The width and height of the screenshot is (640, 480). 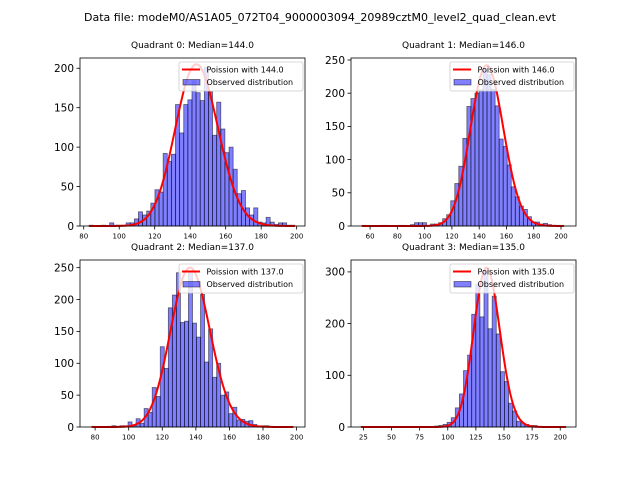 What do you see at coordinates (503, 438) in the screenshot?
I see `x-tick-label: 150` at bounding box center [503, 438].